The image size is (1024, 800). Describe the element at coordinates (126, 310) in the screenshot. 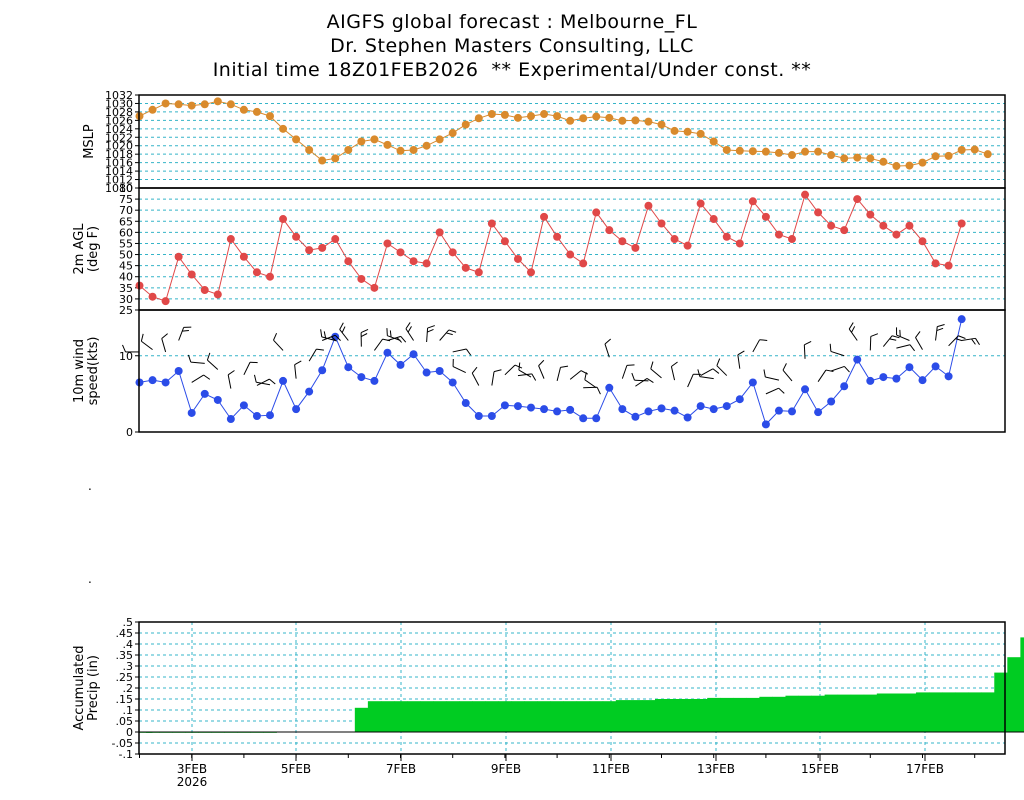

I see `y-tick-label: 25` at that location.